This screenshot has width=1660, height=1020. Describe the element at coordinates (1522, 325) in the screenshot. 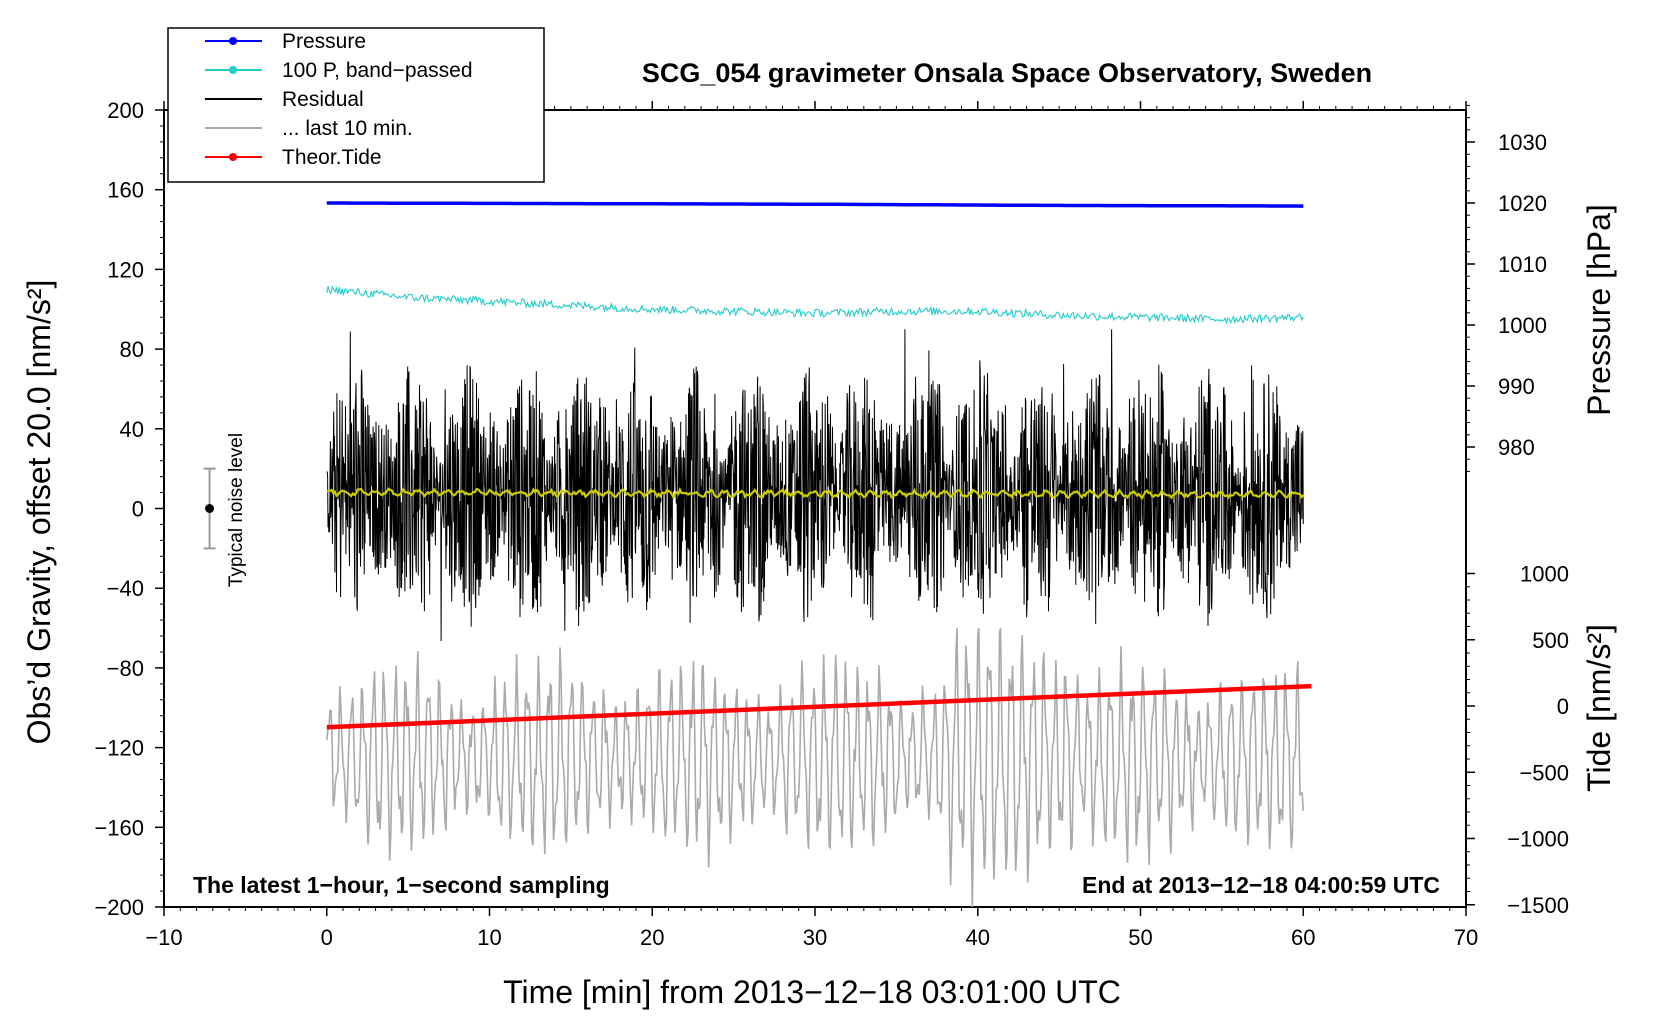

I see `pressure-tick-label: 1000` at that location.